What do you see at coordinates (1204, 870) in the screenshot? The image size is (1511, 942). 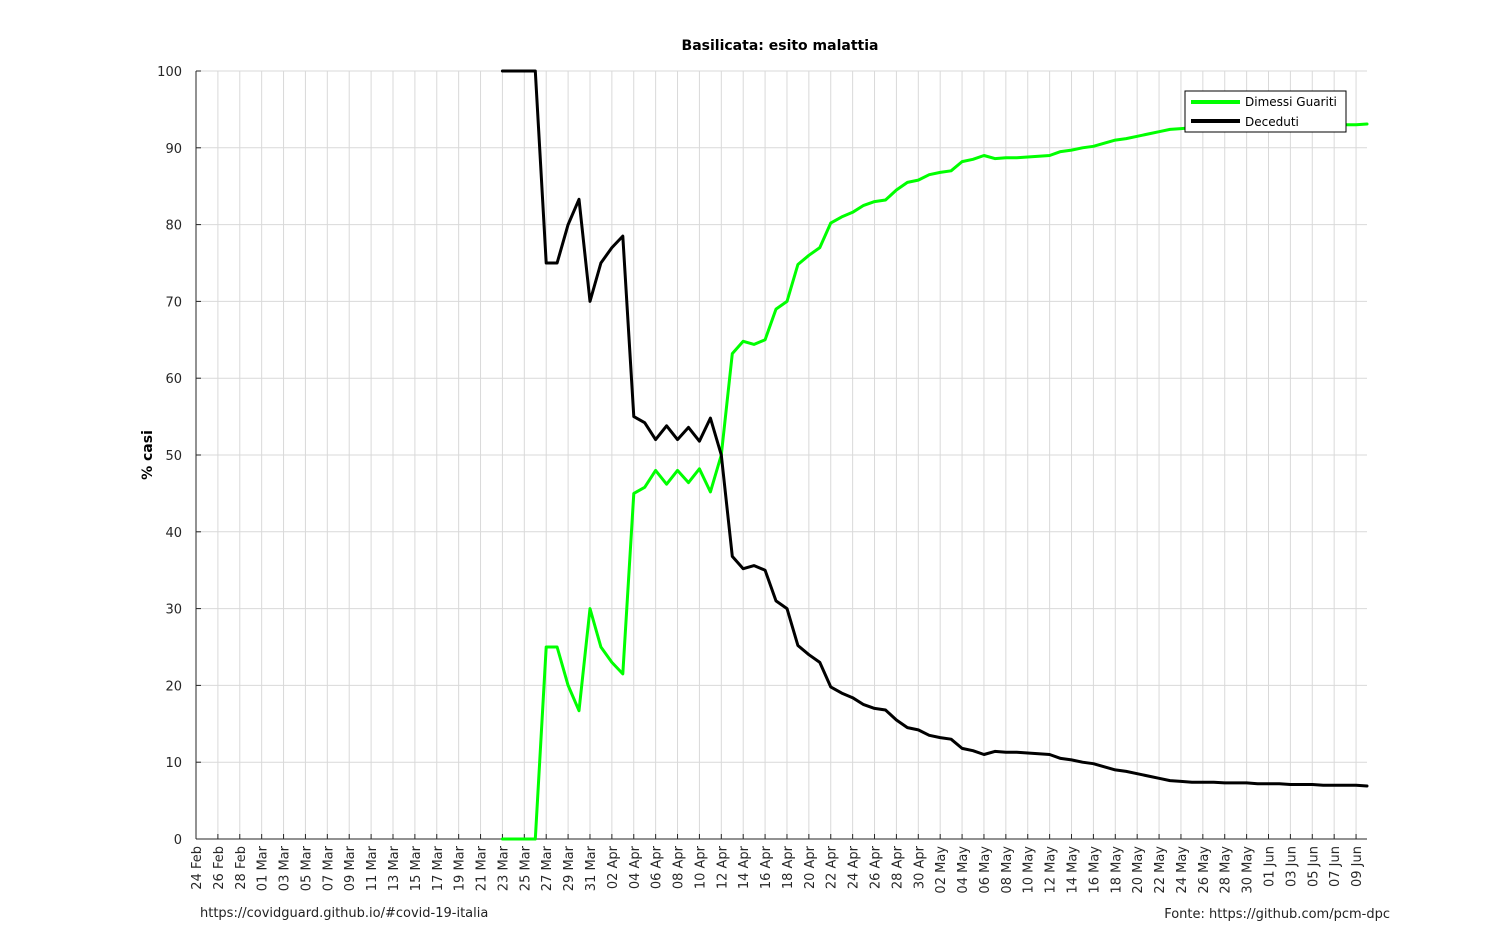 I see `x-tick-label: 26 May` at bounding box center [1204, 870].